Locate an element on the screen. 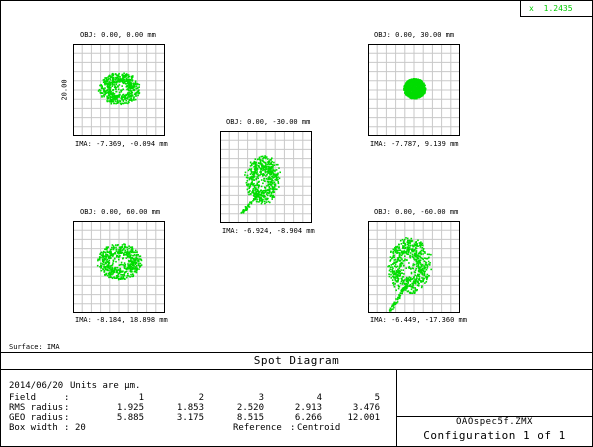 This screenshot has width=593, height=447. coordinate-readout: x 1.2435 is located at coordinates (556, 8).